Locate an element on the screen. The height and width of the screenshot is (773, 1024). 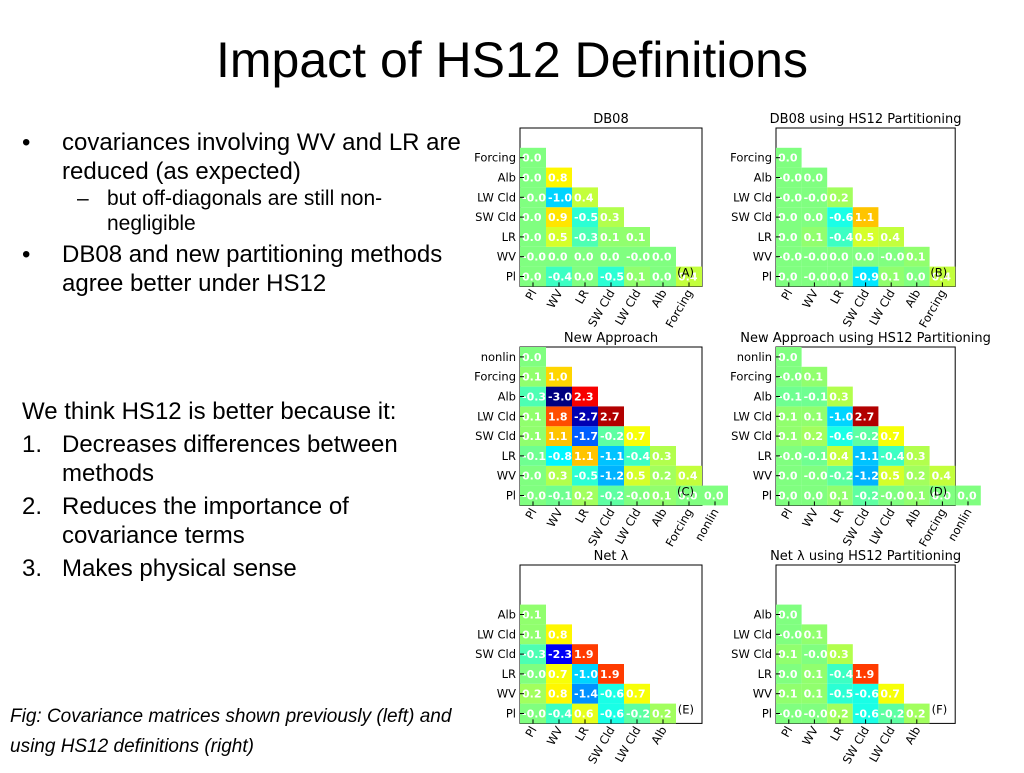
cell-value: -0.2 is located at coordinates (867, 436).